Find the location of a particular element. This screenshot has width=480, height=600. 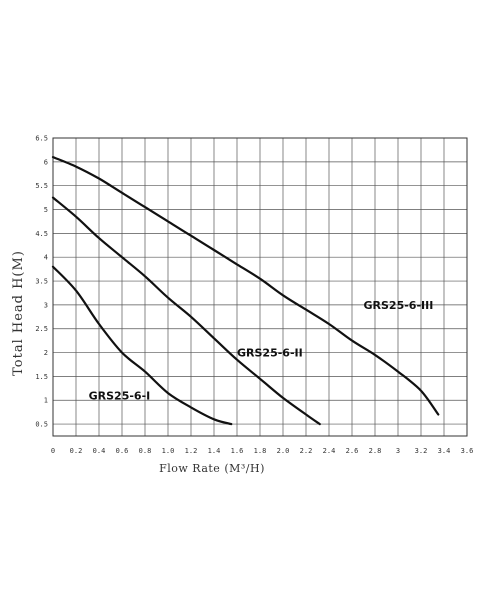

x-tick-label: 2.6 is located at coordinates (352, 451).